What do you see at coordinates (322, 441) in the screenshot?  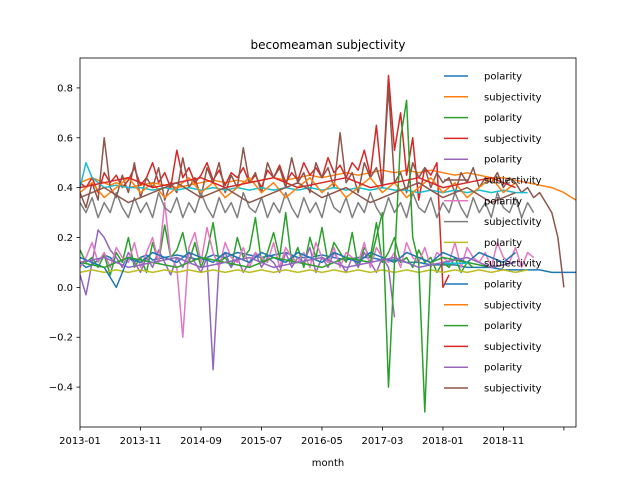 I see `x-tick-label: 2016-05` at bounding box center [322, 441].